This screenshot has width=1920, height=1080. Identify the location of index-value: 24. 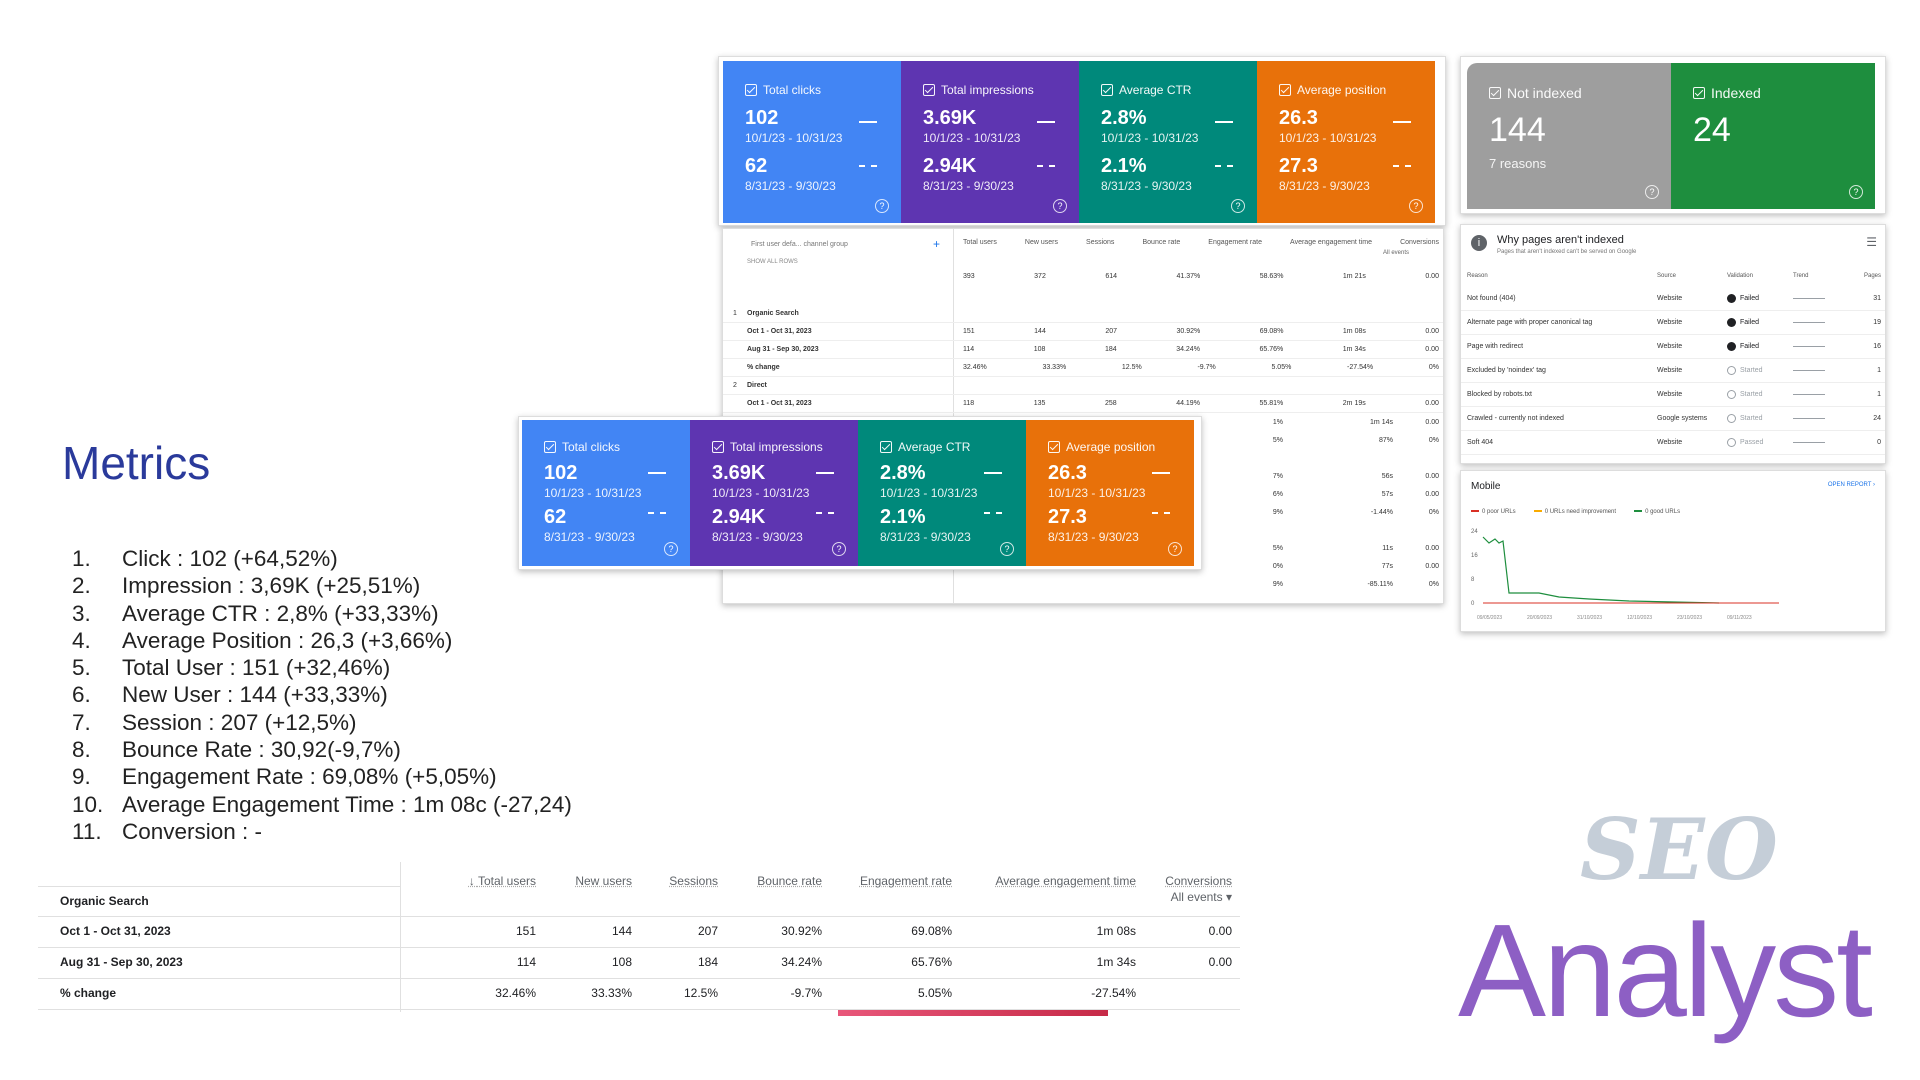
(1712, 130).